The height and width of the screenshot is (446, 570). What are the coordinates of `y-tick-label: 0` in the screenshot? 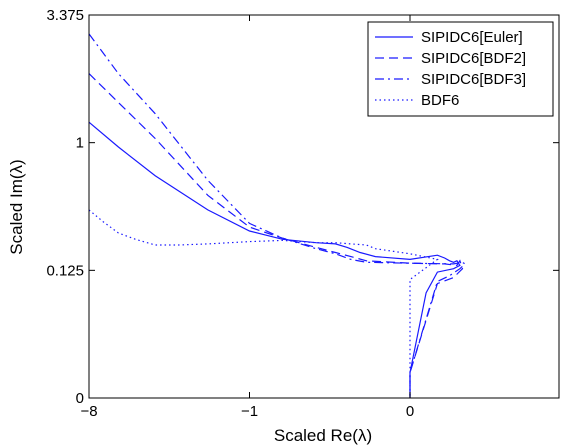 It's located at (80, 398).